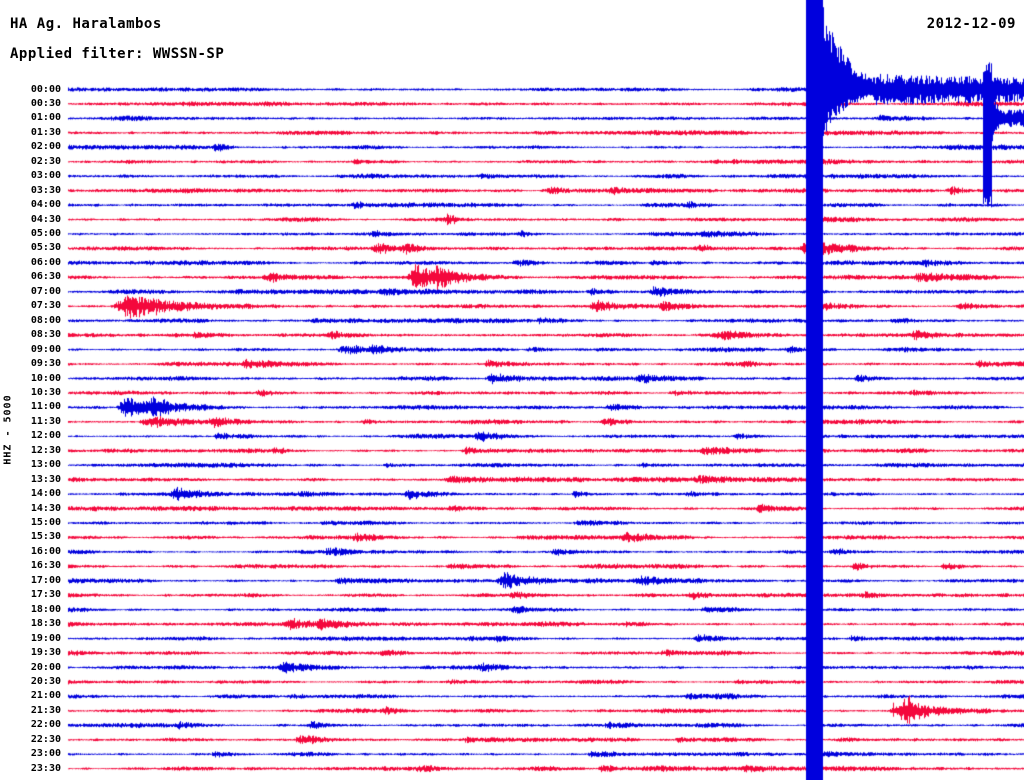 Image resolution: width=1024 pixels, height=780 pixels. What do you see at coordinates (45, 233) in the screenshot?
I see `time-label: 05:00` at bounding box center [45, 233].